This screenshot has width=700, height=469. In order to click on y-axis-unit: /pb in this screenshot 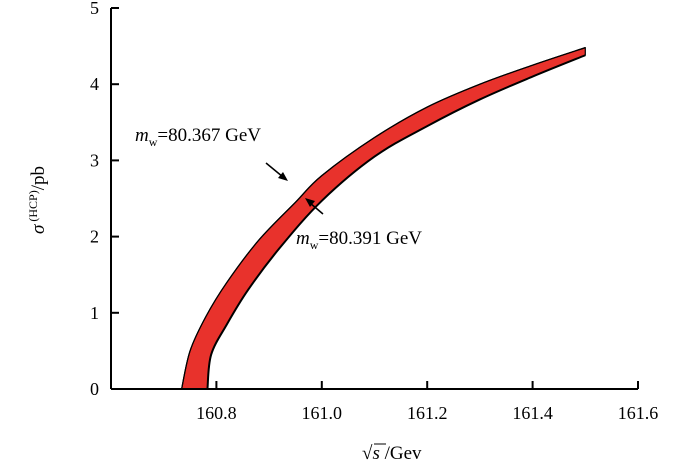, I will do `click(38, 178)`.